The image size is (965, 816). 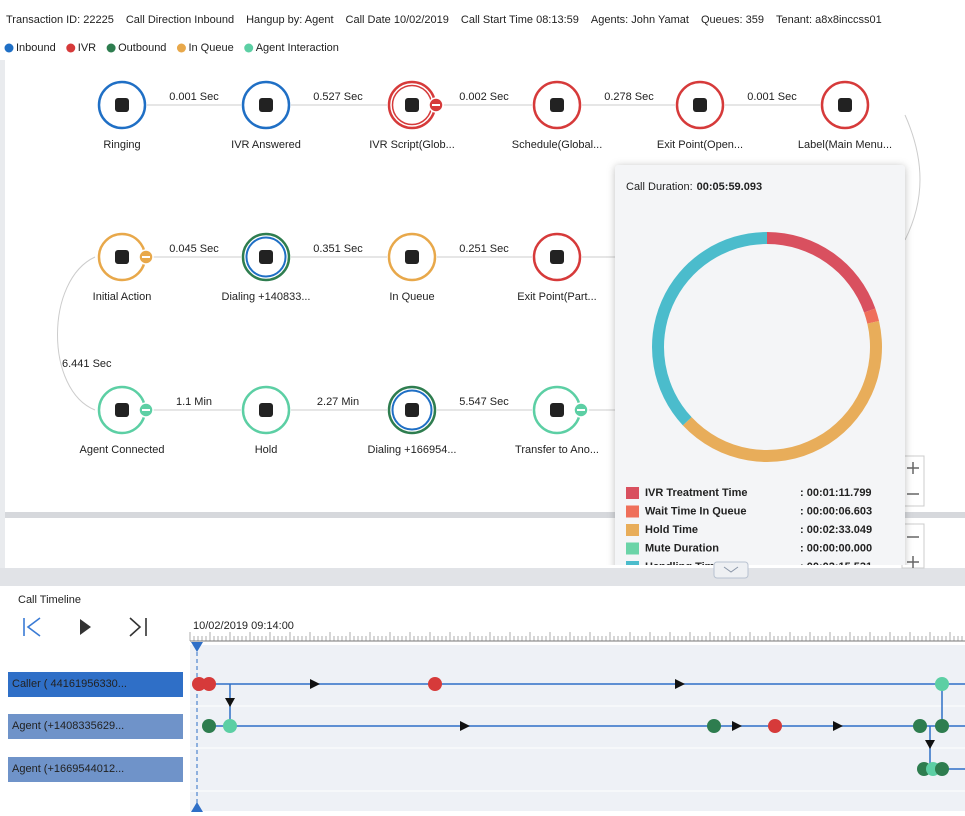 I want to click on edge-label: 0.251 Sec, so click(x=484, y=249).